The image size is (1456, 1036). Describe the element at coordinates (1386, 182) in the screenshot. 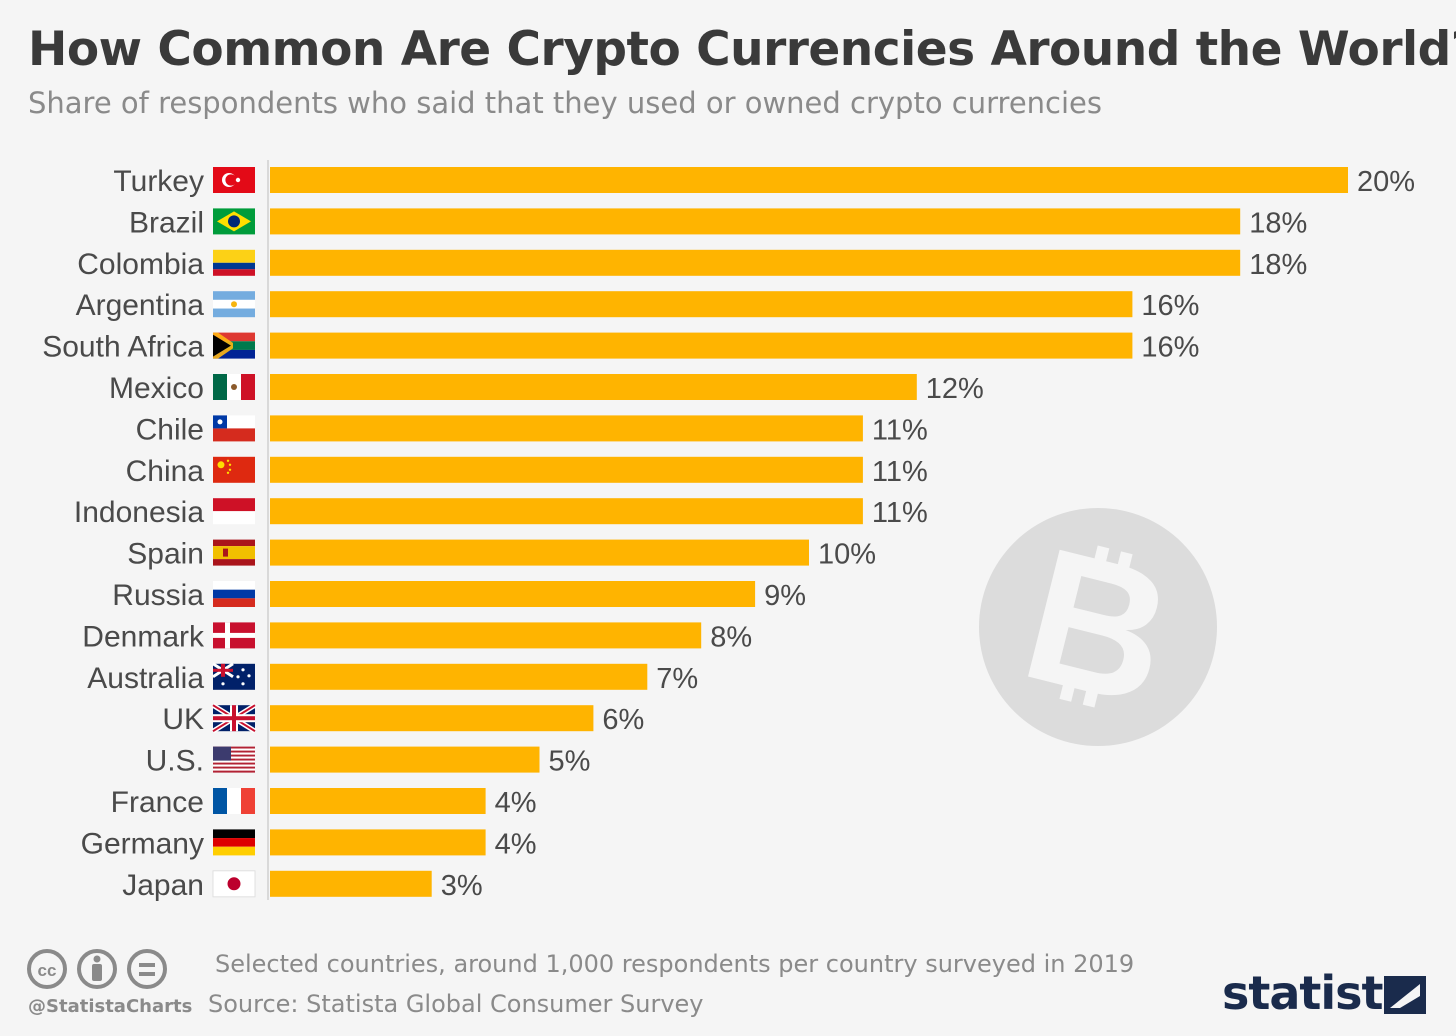

I see `value-label: 20%` at that location.